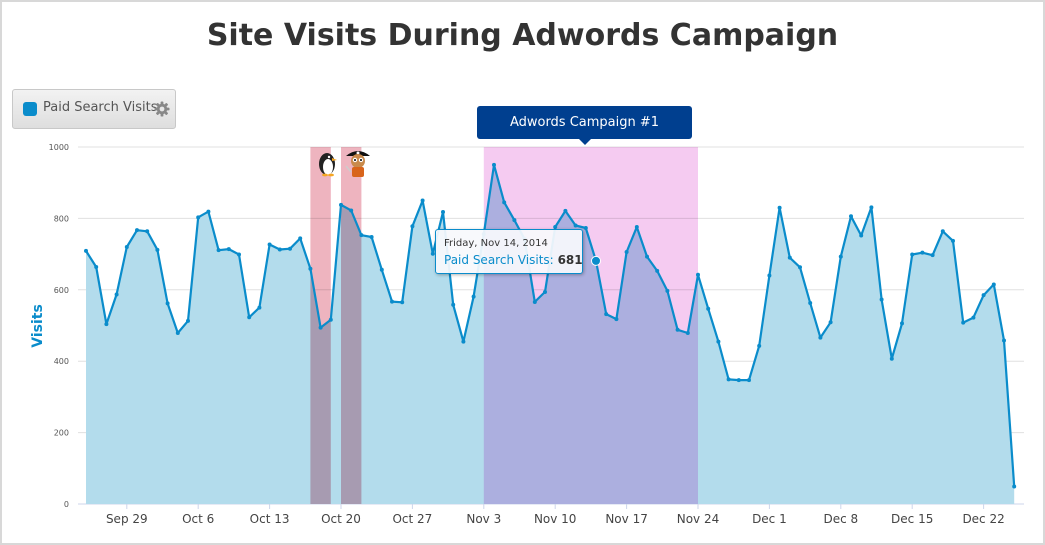 The width and height of the screenshot is (1045, 545). I want to click on y-tick-label: 800, so click(61, 218).